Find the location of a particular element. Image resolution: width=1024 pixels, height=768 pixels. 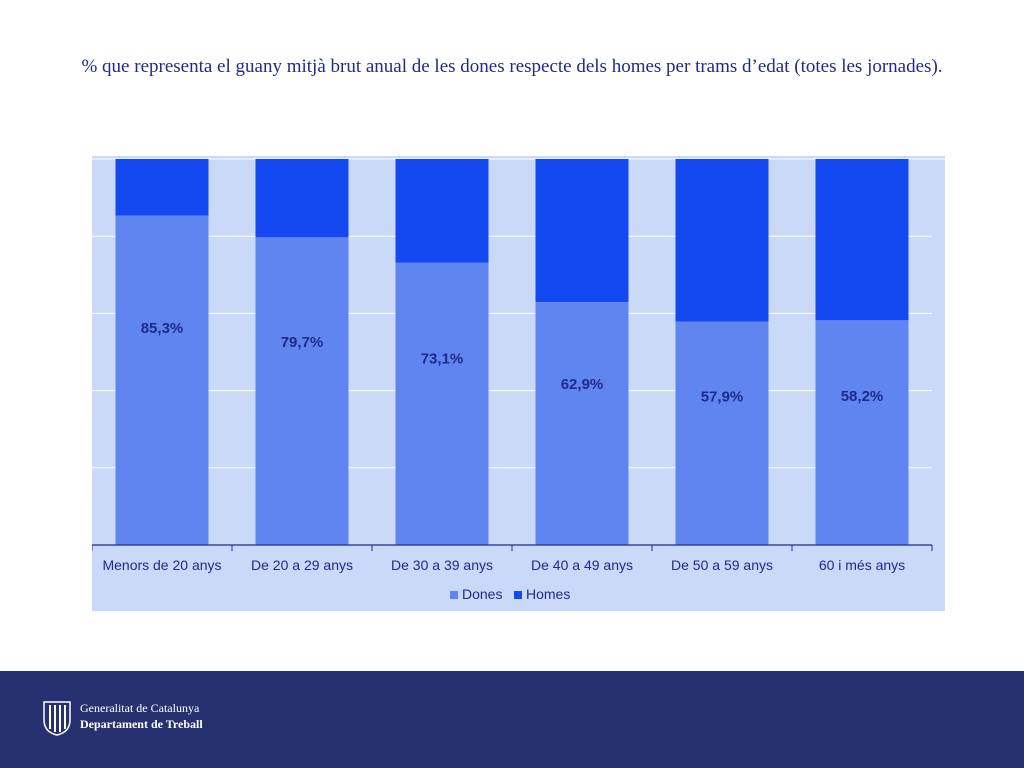

x-tick-label: Menors de 20 anys is located at coordinates (161, 565).